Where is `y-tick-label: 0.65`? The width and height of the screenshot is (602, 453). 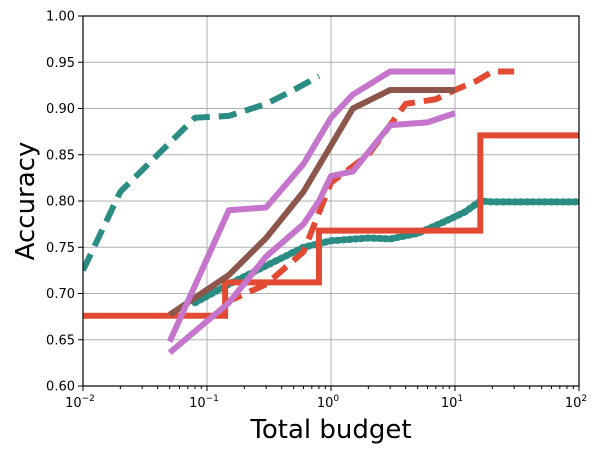 y-tick-label: 0.65 is located at coordinates (60, 340).